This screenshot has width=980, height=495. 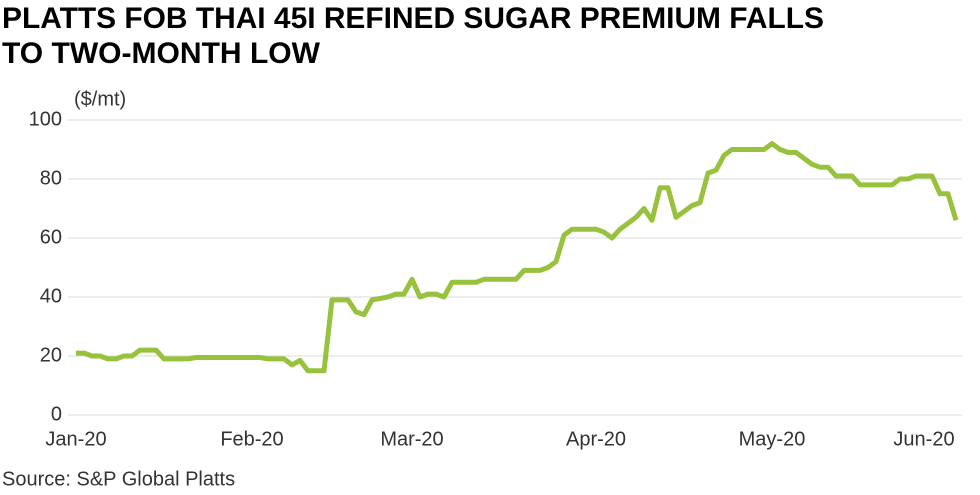 I want to click on x-tick-label: Apr-20, so click(x=596, y=439).